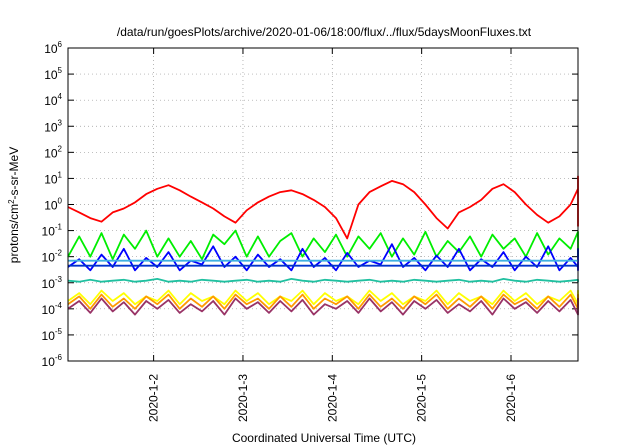 This screenshot has height=448, width=640. Describe the element at coordinates (11, 201) in the screenshot. I see `y-axis-label-sup: 2` at that location.